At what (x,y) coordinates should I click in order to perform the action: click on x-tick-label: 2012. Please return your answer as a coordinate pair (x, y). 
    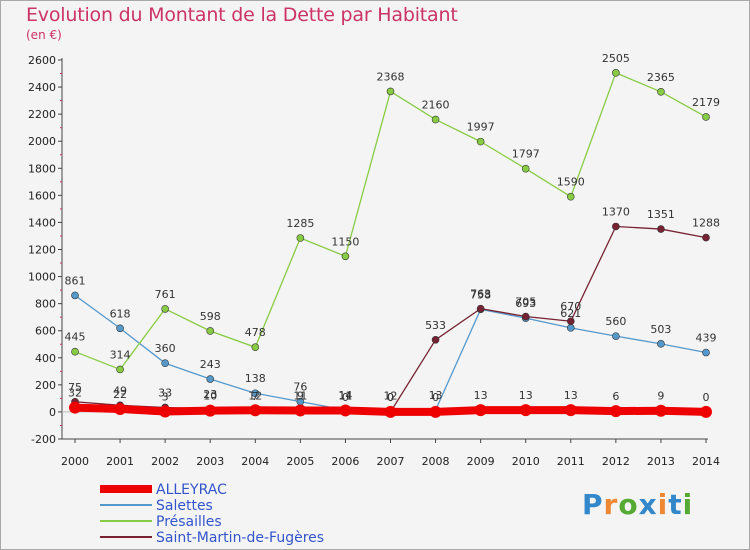
    Looking at the image, I should click on (616, 461).